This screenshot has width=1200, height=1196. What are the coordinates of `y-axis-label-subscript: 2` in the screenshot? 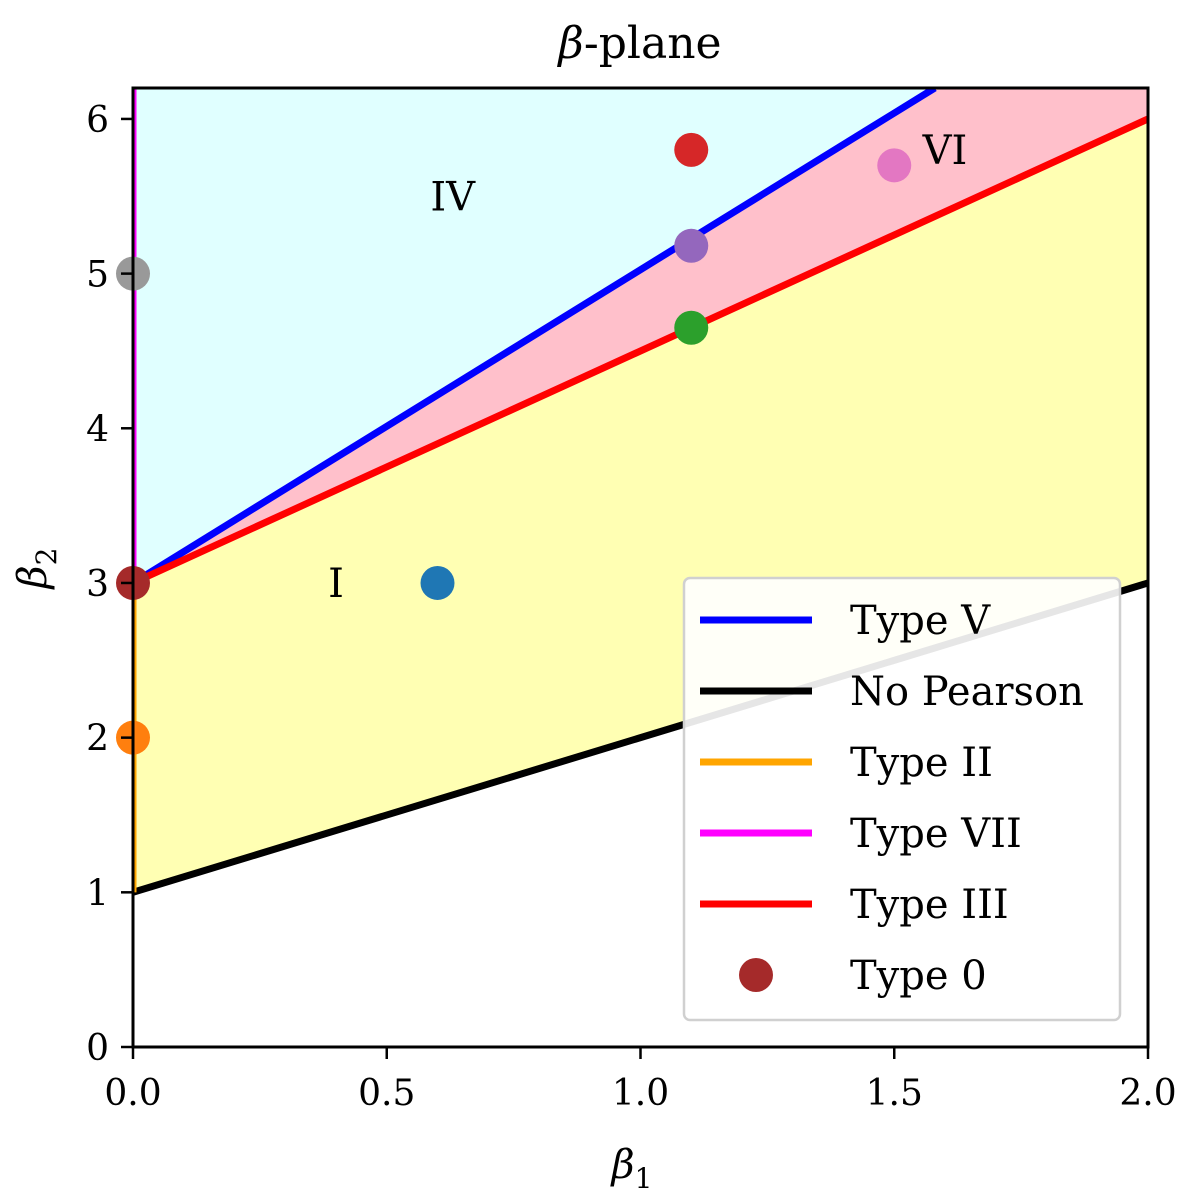 It's located at (46, 557).